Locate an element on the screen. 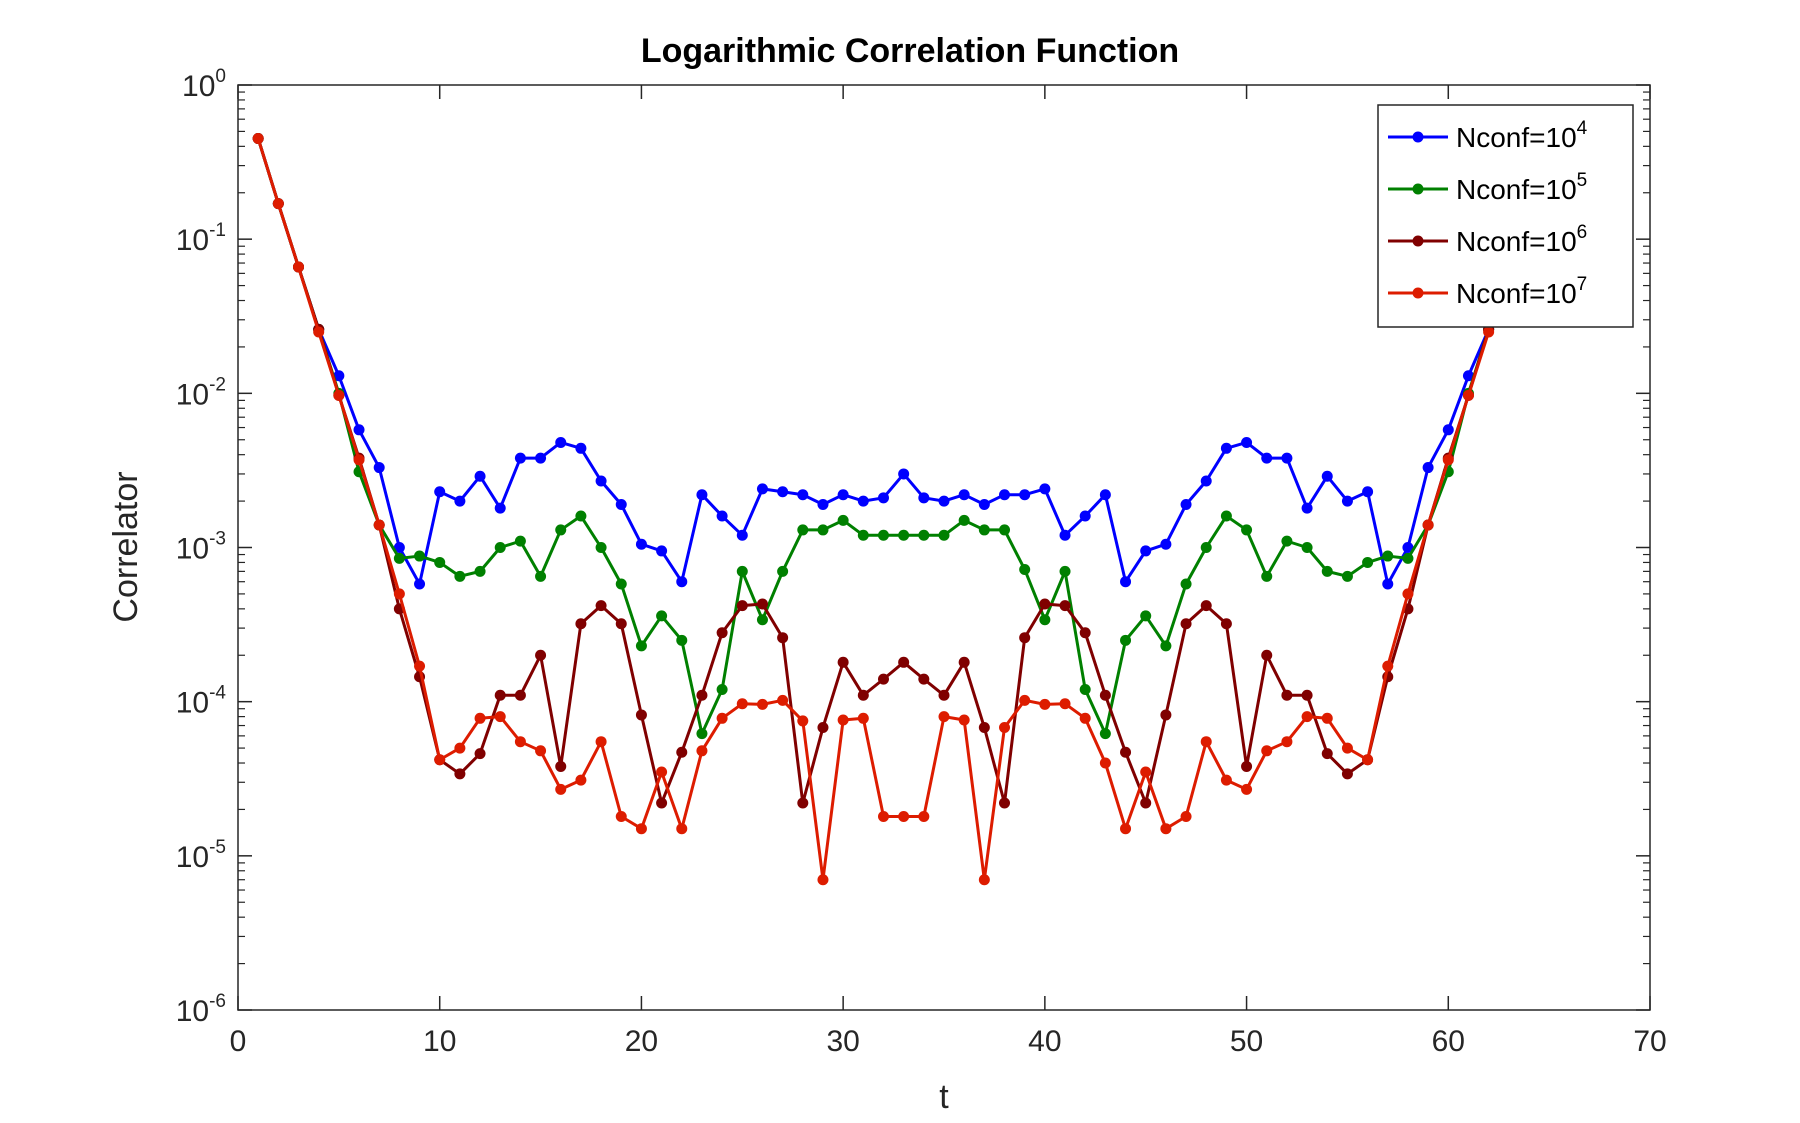 The image size is (1800, 1123). y-tick-label: 10⁻⁴ is located at coordinates (201, 701).